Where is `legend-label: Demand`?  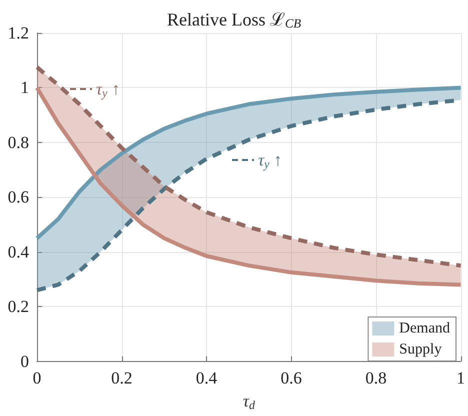
legend-label: Demand is located at coordinates (424, 328).